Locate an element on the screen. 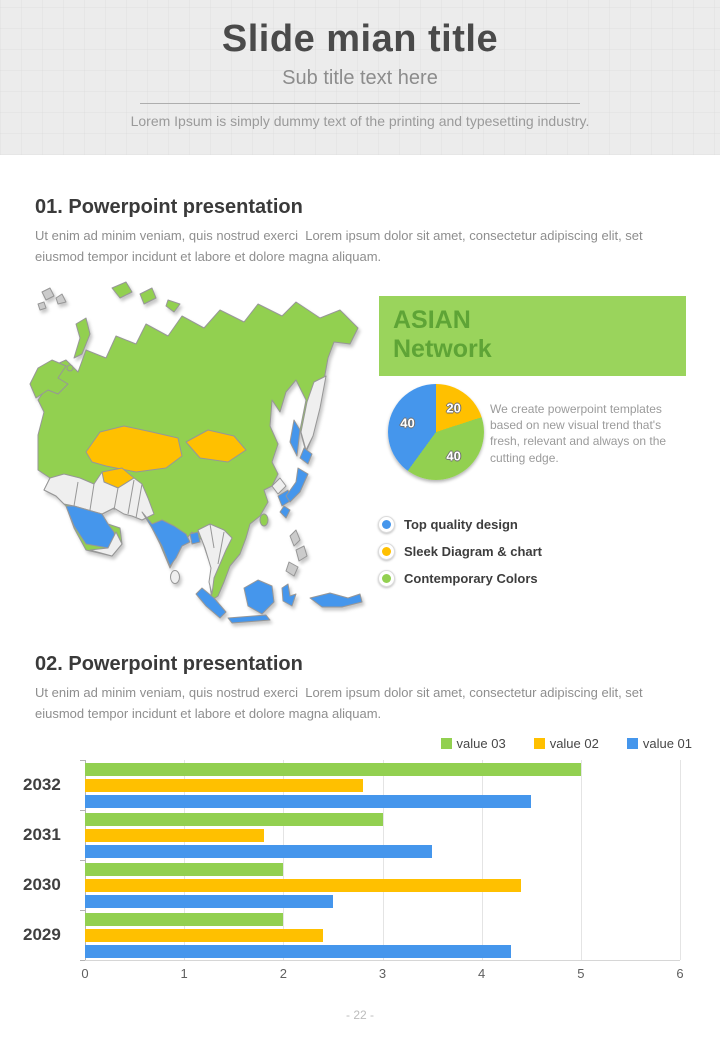  category-label: 2030 is located at coordinates (42, 884).